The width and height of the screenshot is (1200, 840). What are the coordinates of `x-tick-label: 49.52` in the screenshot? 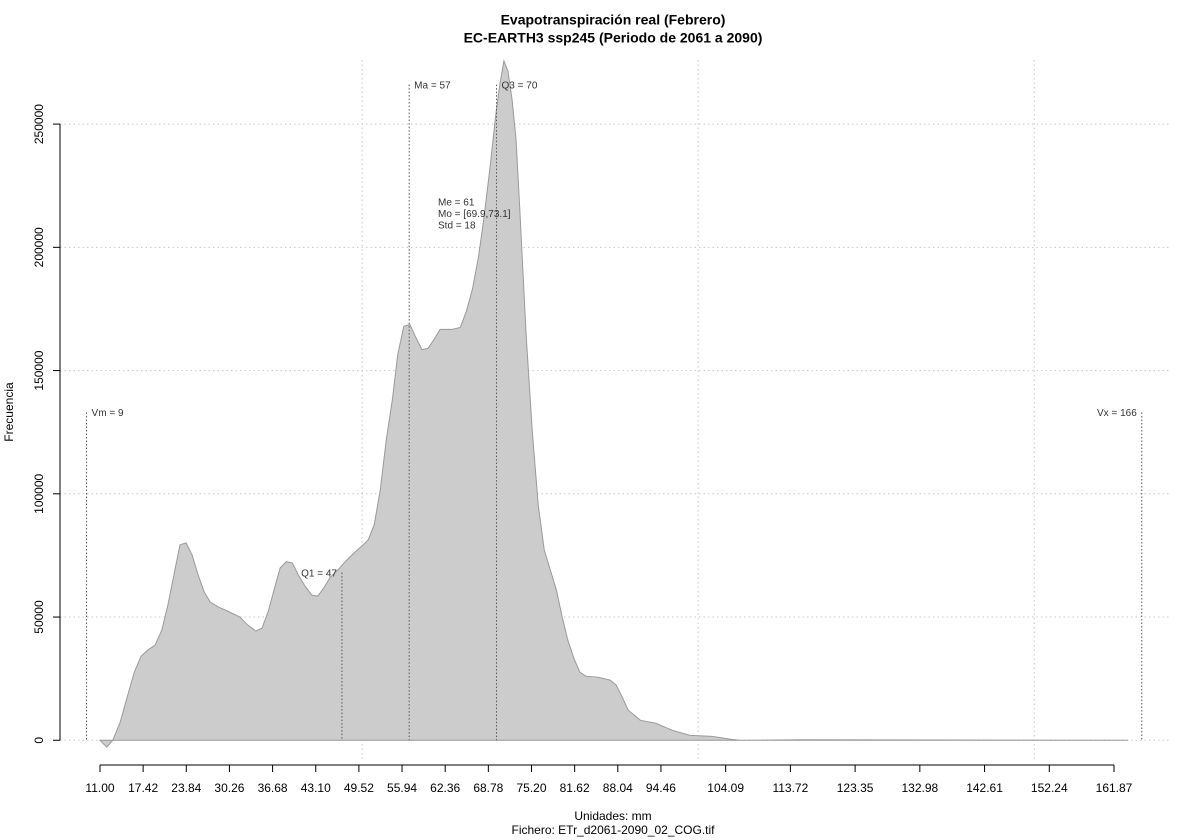 It's located at (359, 788).